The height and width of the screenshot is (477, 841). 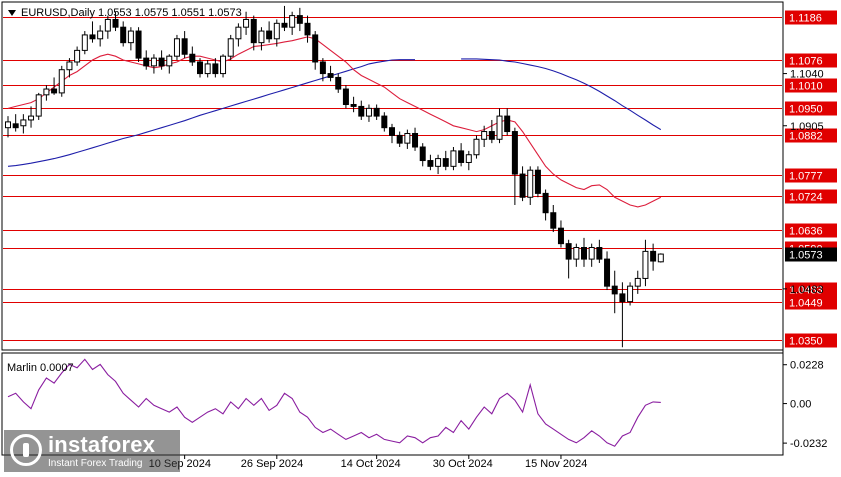 I want to click on price-tick-label: 1.1040, so click(x=807, y=75).